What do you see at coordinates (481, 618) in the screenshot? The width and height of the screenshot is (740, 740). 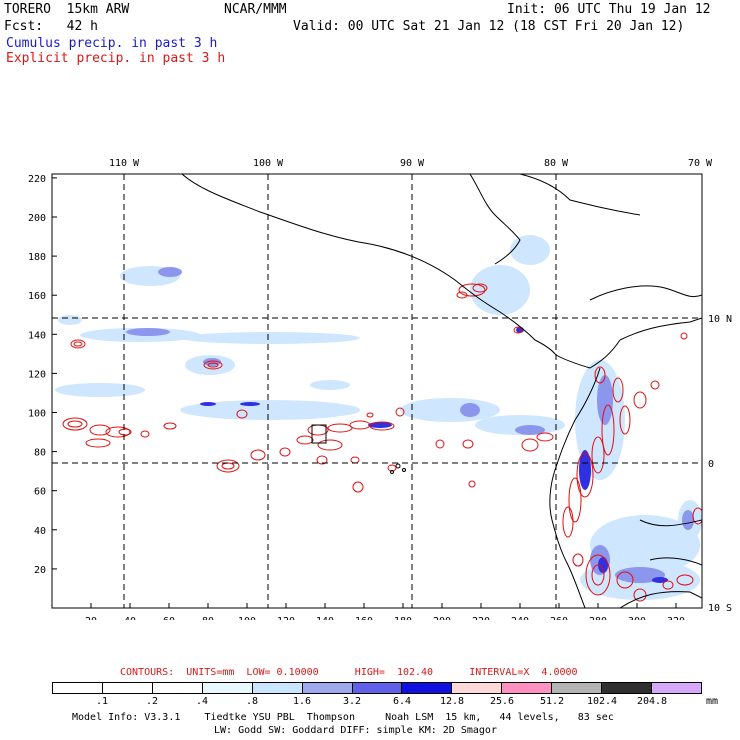 I see `x-tick-label: 220` at bounding box center [481, 618].